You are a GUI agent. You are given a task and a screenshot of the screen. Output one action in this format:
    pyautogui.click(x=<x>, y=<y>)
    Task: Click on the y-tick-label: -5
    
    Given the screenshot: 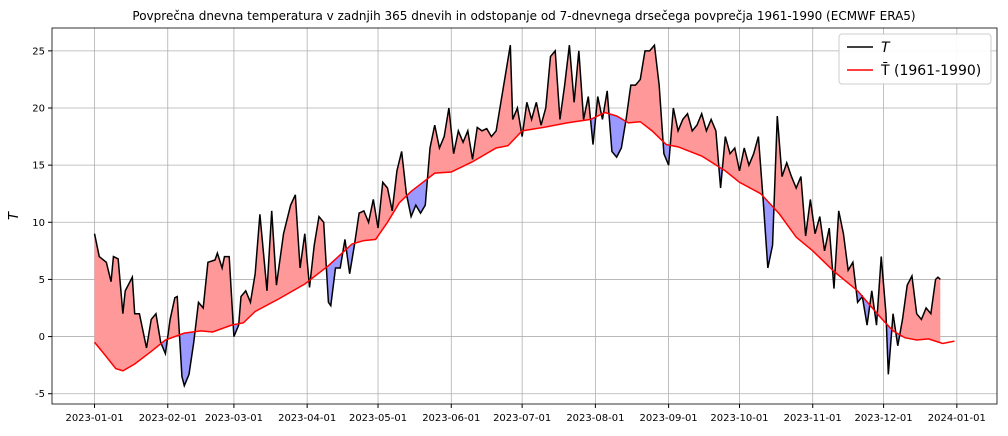 What is the action you would take?
    pyautogui.click(x=40, y=394)
    